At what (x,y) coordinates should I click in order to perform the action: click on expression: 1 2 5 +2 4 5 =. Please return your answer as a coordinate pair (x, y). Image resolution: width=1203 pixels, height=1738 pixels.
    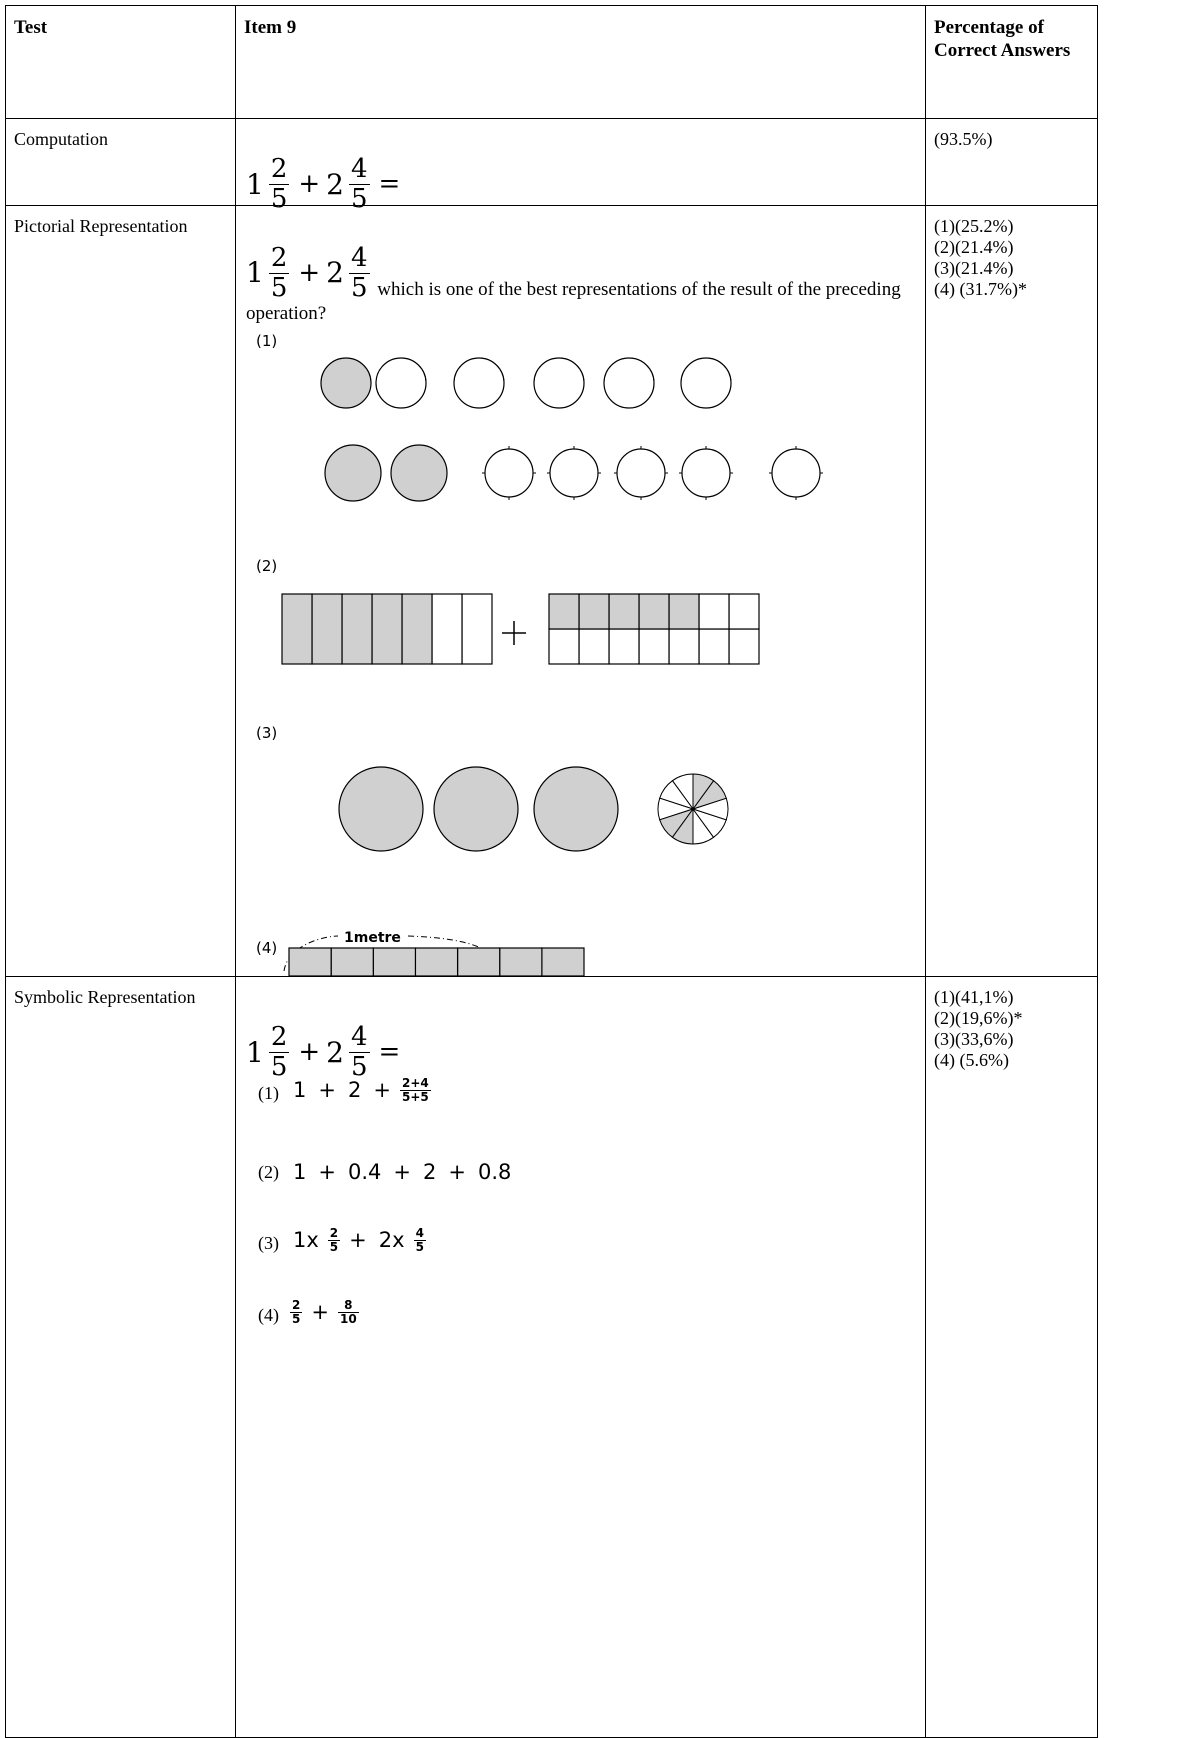
    Looking at the image, I should click on (326, 1052).